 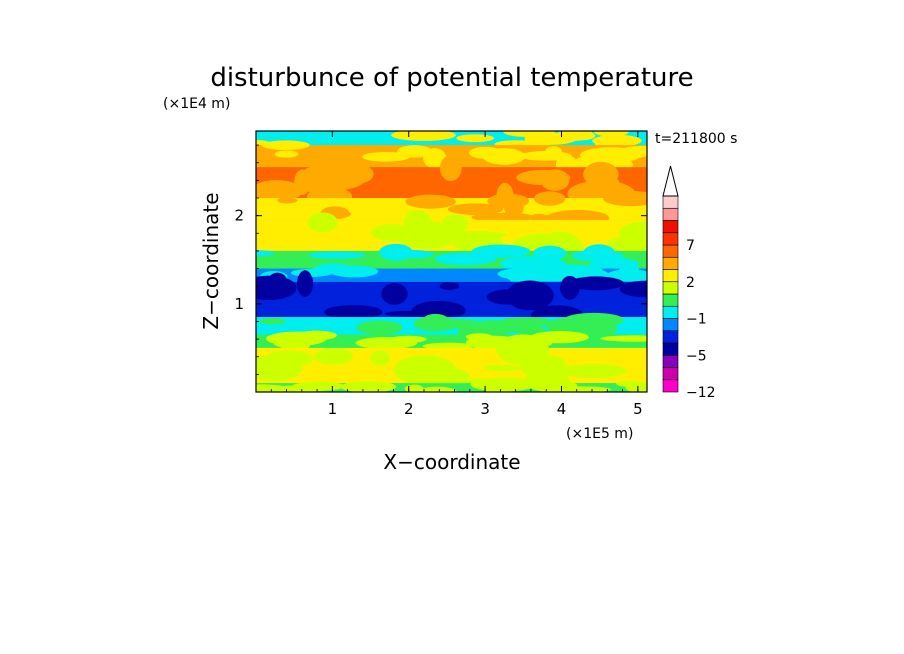 I want to click on x-tick-label: 5, so click(x=638, y=409).